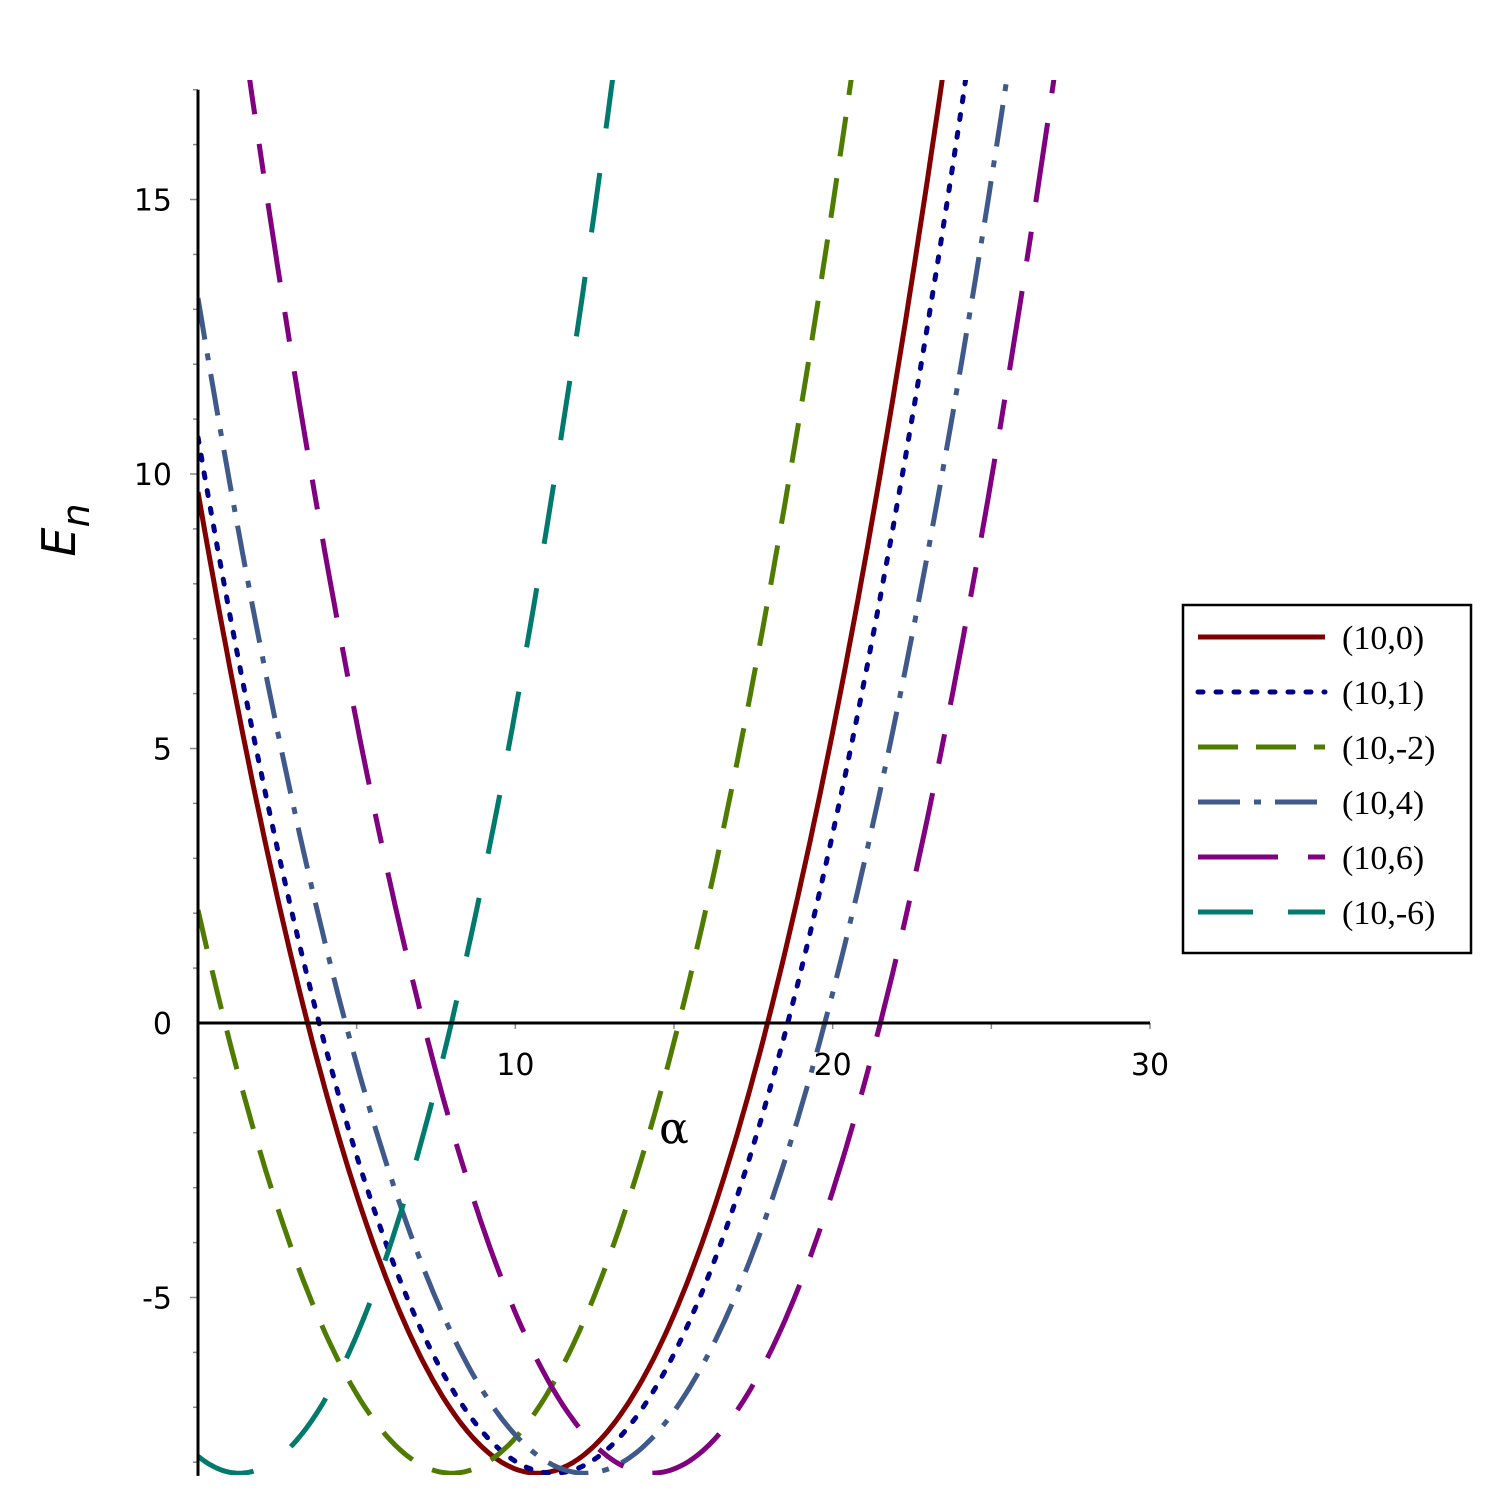  I want to click on legend-items: (10,0) (10,1) (10,-2) (10,4) (10,6) (10,-6), so click(1315, 776).